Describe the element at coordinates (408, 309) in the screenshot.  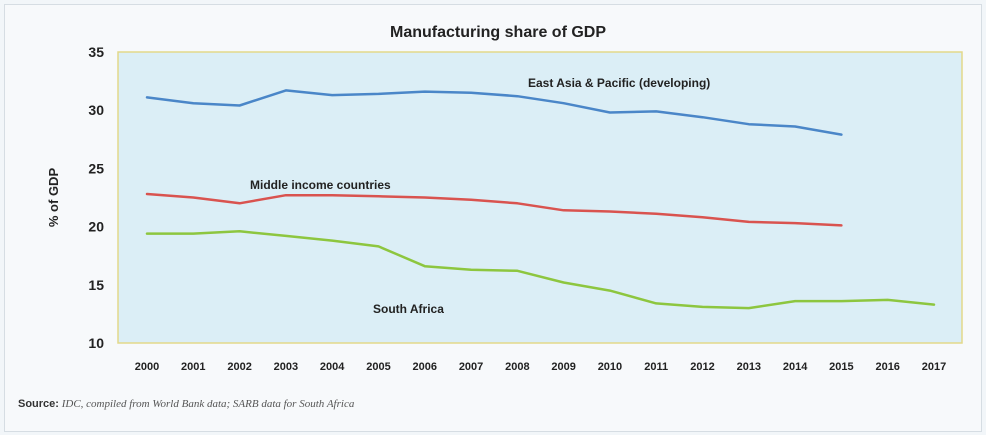
I see `series-label-south-africa: South Africa` at that location.